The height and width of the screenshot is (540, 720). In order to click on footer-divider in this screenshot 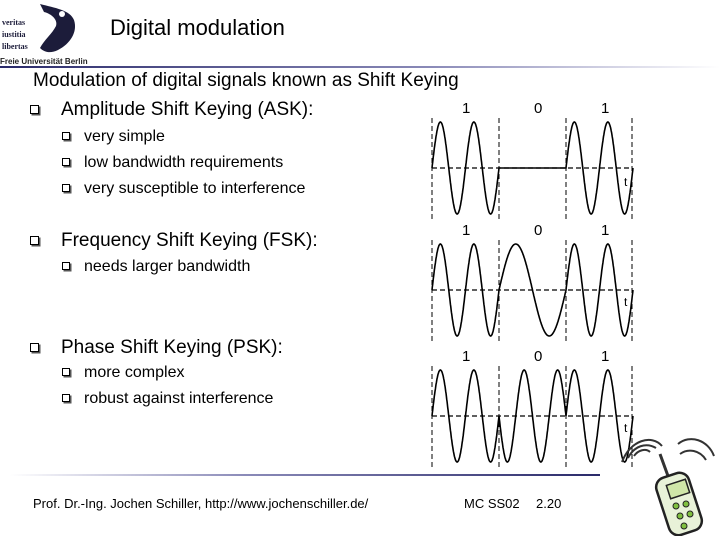, I will do `click(305, 475)`.